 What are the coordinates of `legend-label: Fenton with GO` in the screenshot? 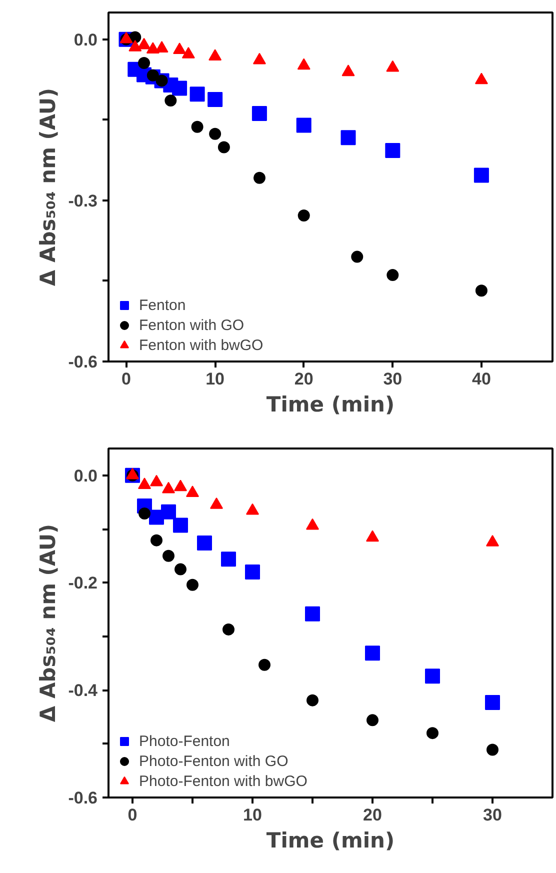 It's located at (191, 325).